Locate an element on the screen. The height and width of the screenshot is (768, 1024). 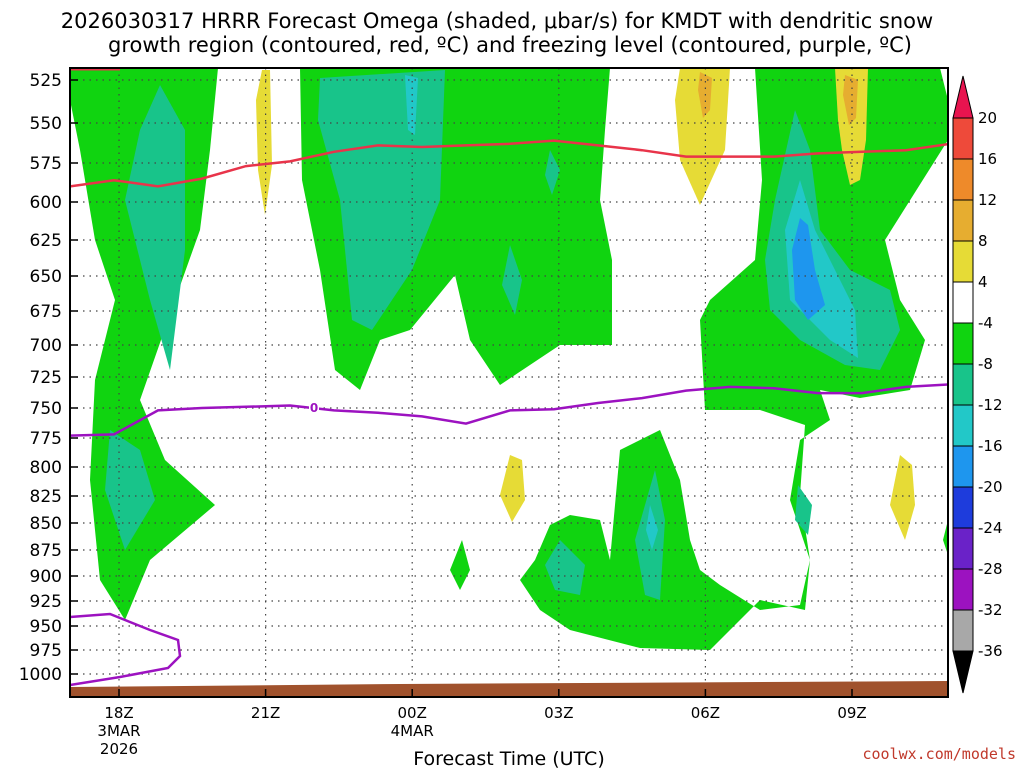
y-tick-label-650: 650 is located at coordinates (46, 277).